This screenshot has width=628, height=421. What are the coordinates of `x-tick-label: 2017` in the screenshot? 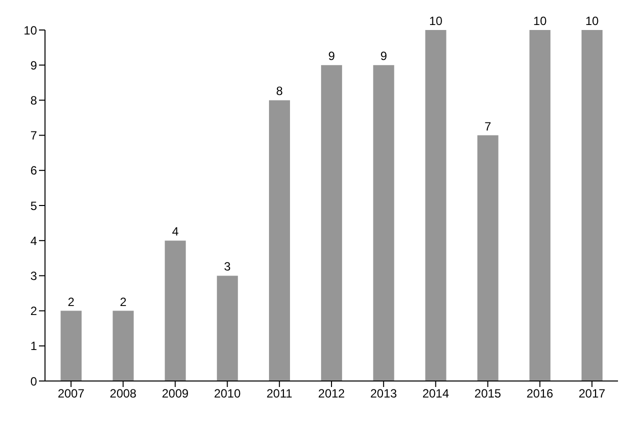 It's located at (592, 393).